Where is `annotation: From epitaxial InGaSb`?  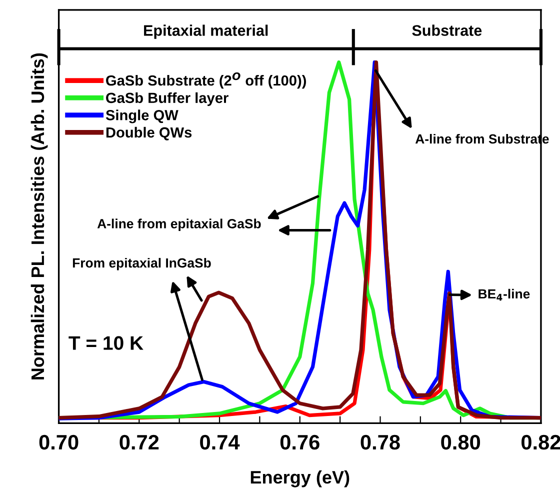 annotation: From epitaxial InGaSb is located at coordinates (141, 264).